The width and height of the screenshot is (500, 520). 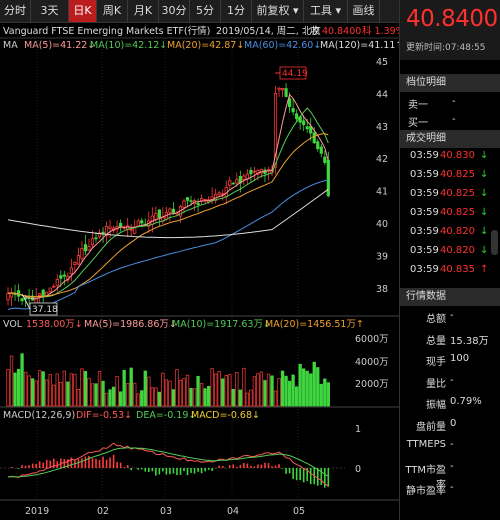 What do you see at coordinates (460, 358) in the screenshot?
I see `stat-value: 100` at bounding box center [460, 358].